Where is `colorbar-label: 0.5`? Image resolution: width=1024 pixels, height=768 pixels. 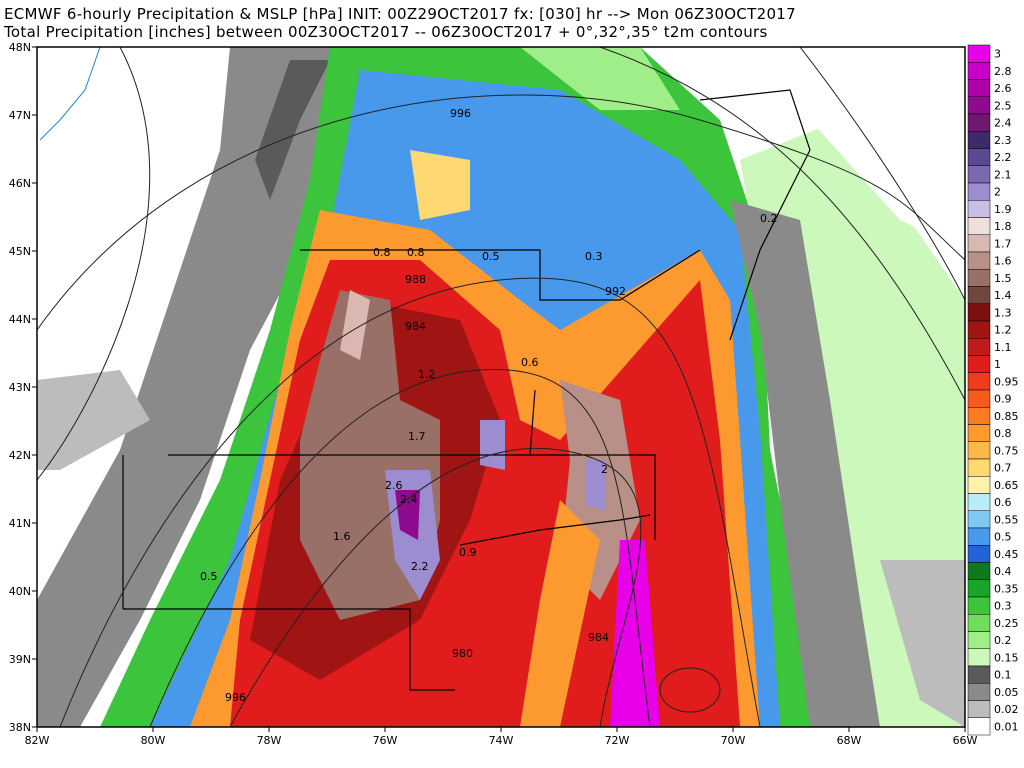 colorbar-label: 0.5 is located at coordinates (1003, 537).